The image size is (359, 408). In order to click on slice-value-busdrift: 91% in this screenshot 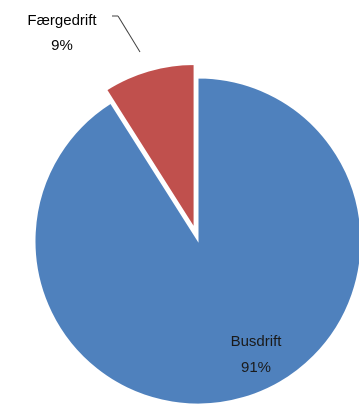, I will do `click(256, 367)`.